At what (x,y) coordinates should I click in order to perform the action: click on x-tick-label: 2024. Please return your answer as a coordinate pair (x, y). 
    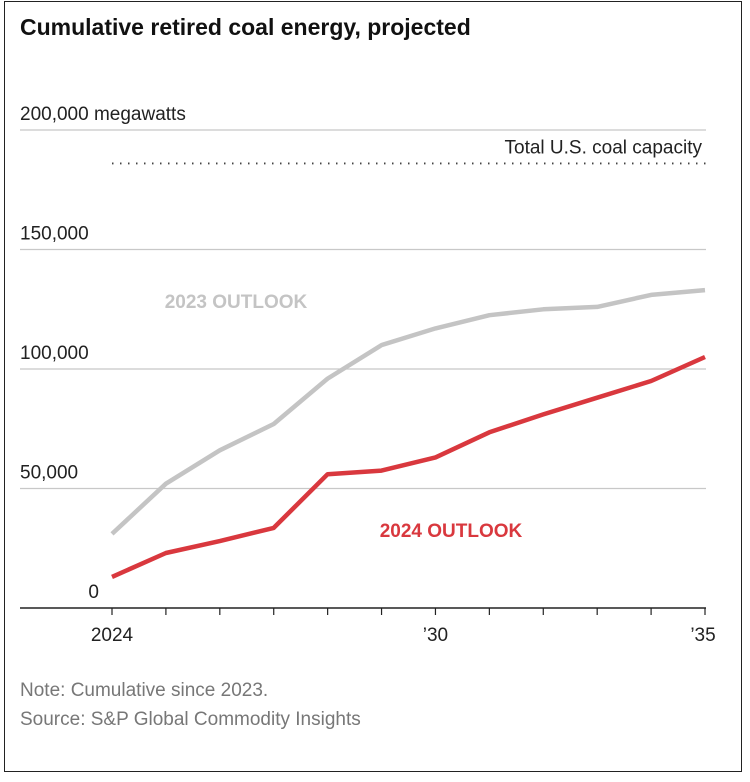
    Looking at the image, I should click on (112, 635).